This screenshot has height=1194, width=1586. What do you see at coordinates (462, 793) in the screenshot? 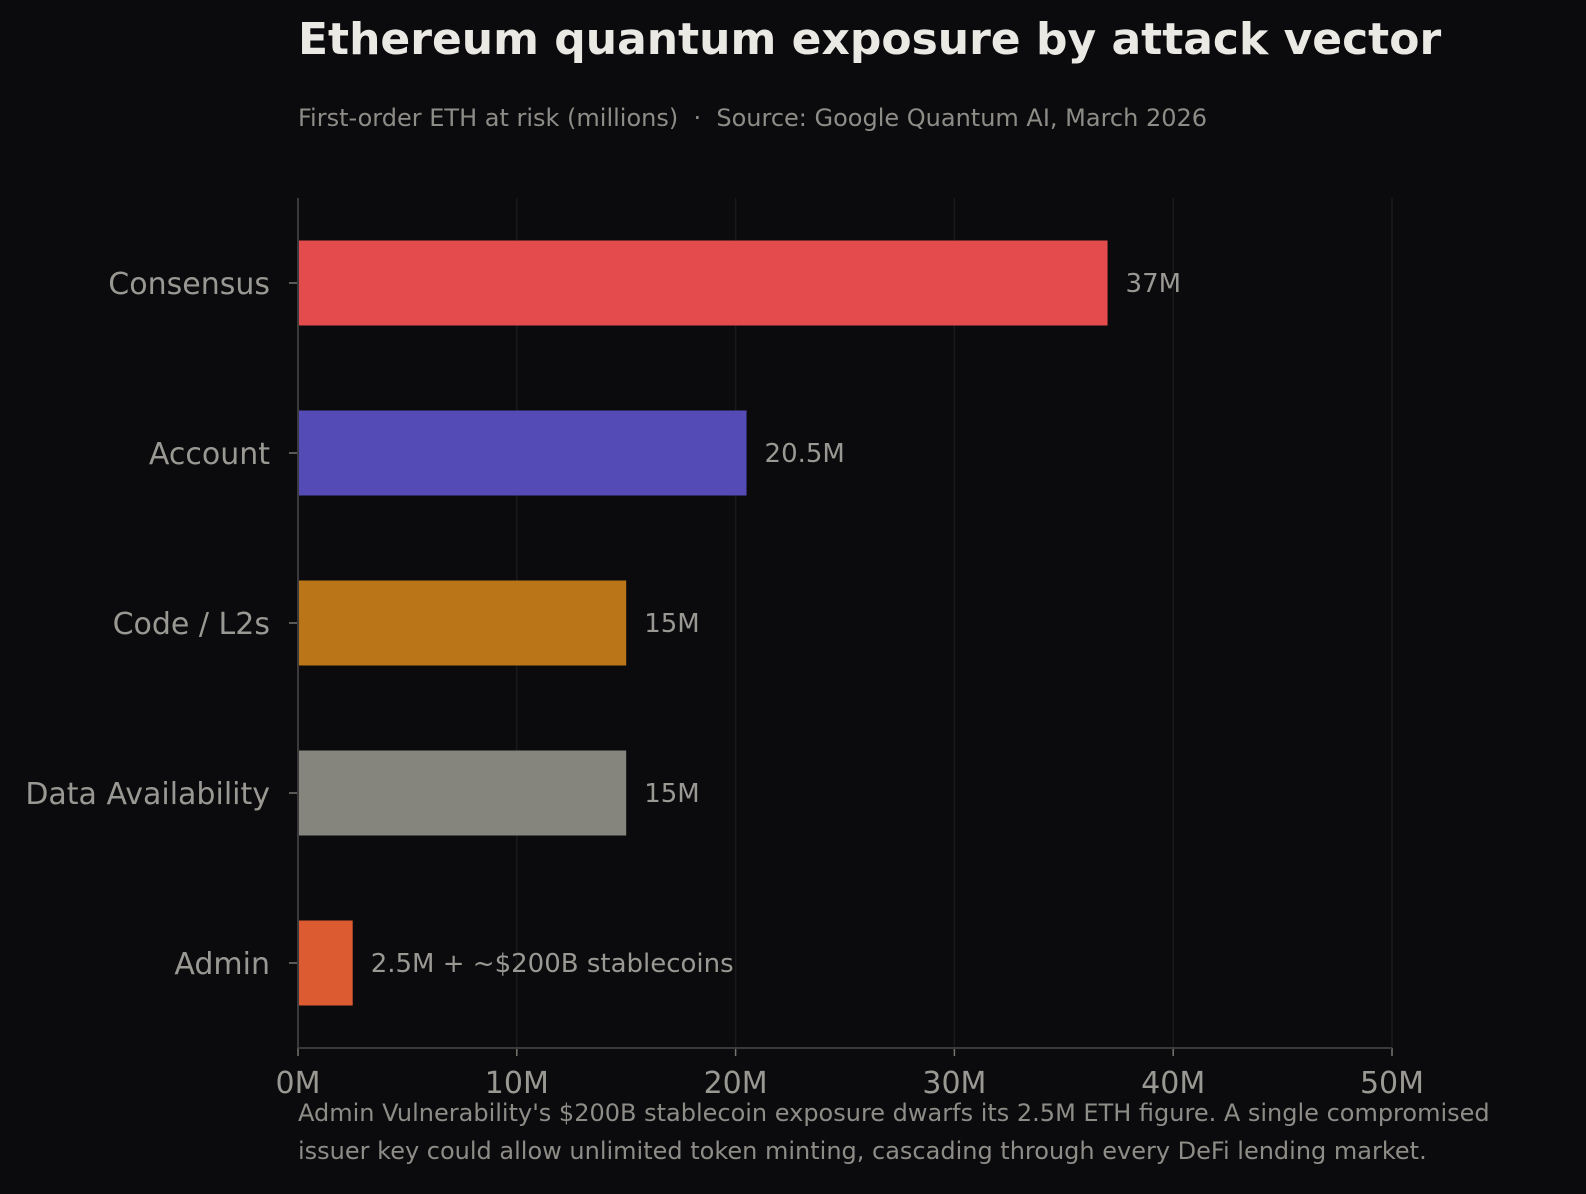
I see `bar-data-availability` at bounding box center [462, 793].